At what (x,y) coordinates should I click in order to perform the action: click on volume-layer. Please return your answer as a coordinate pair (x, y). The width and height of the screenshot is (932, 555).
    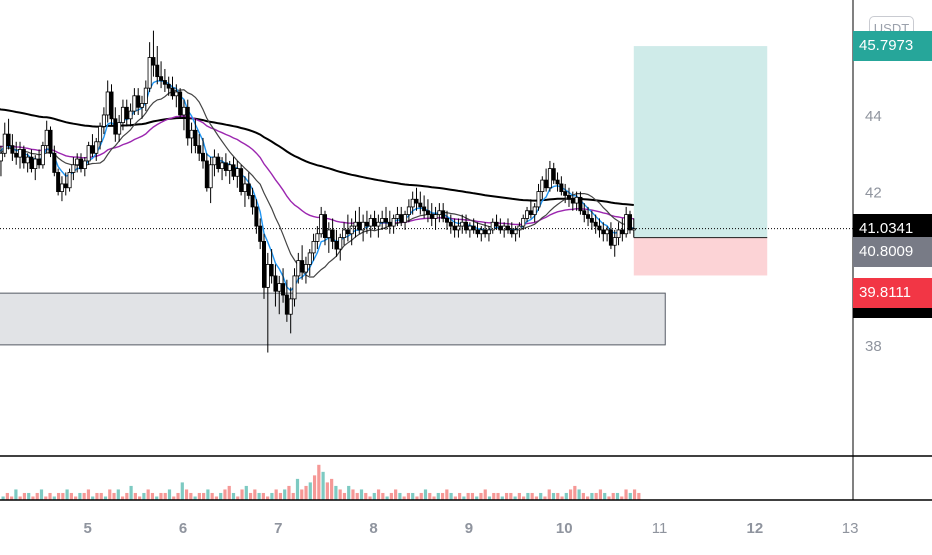
    Looking at the image, I should click on (321, 482).